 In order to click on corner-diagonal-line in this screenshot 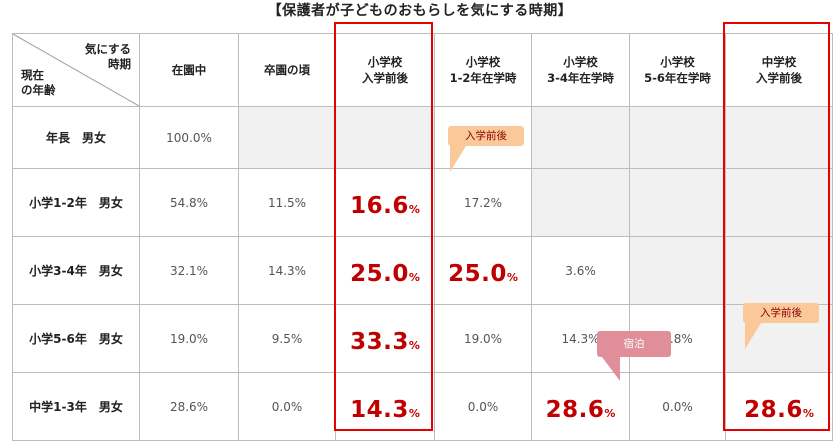, I will do `click(76, 70)`.